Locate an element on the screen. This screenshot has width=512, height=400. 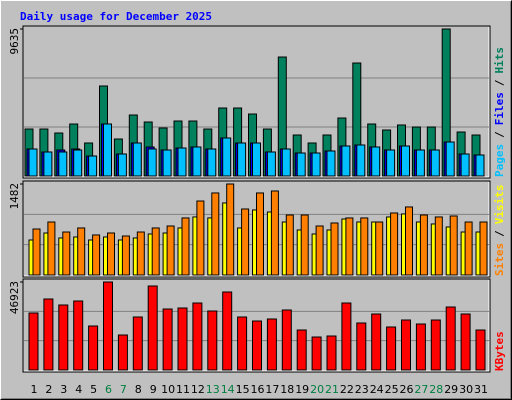
x-tick-label: 4 is located at coordinates (78, 389).